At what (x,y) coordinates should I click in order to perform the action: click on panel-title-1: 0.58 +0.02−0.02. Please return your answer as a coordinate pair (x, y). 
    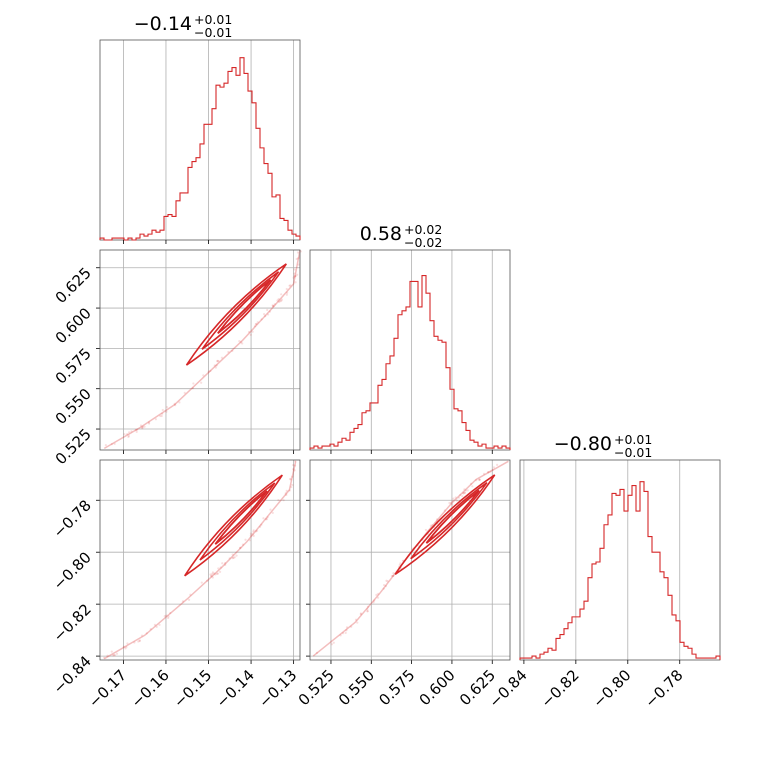
    Looking at the image, I should click on (401, 236).